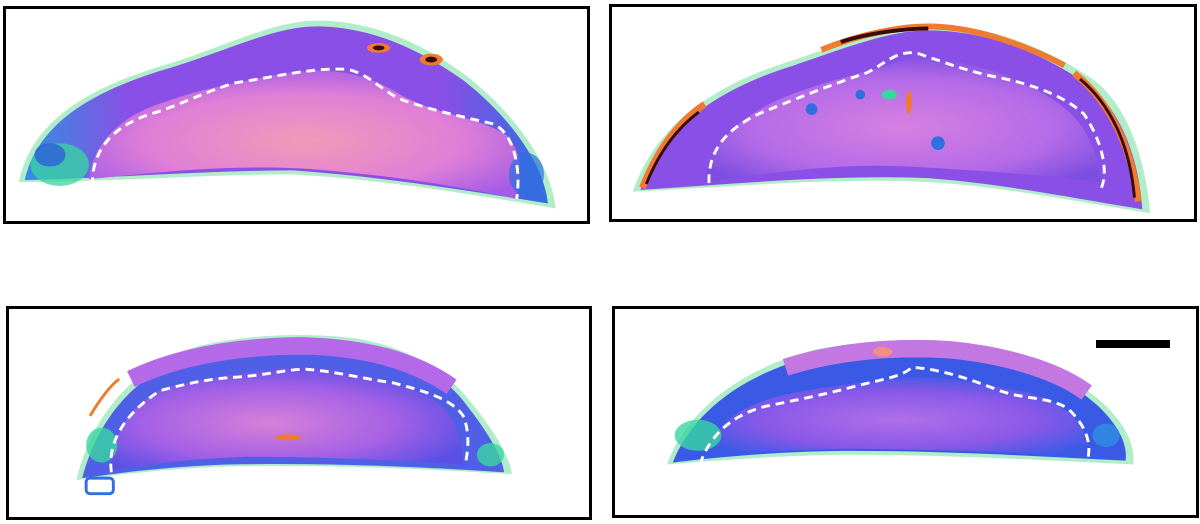 The height and width of the screenshot is (524, 1200). Describe the element at coordinates (99, 486) in the screenshot. I see `tissue-gap` at that location.